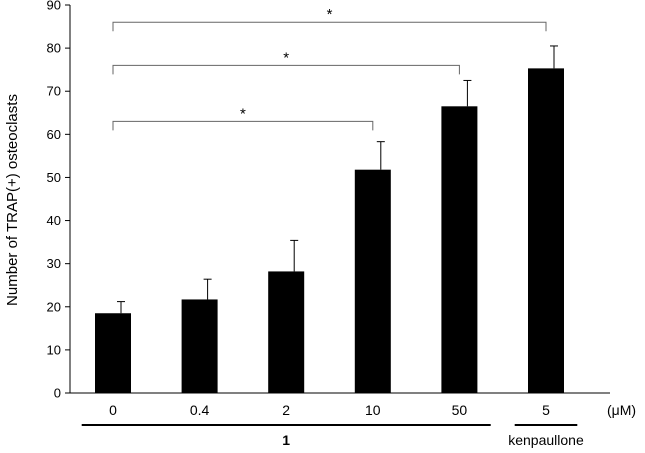 This screenshot has width=645, height=453. What do you see at coordinates (54, 91) in the screenshot?
I see `y-tick-label: 70` at bounding box center [54, 91].